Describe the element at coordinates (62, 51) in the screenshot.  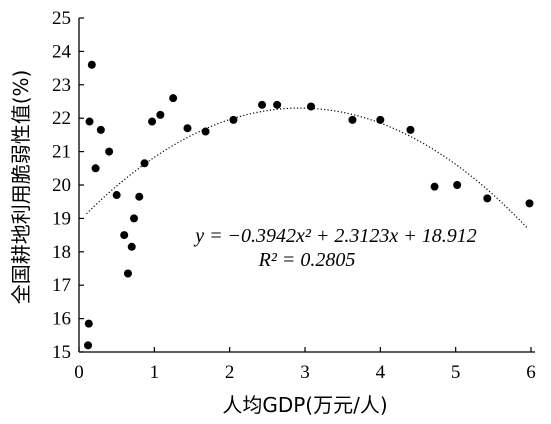
I see `y-tick-label: 24` at that location.